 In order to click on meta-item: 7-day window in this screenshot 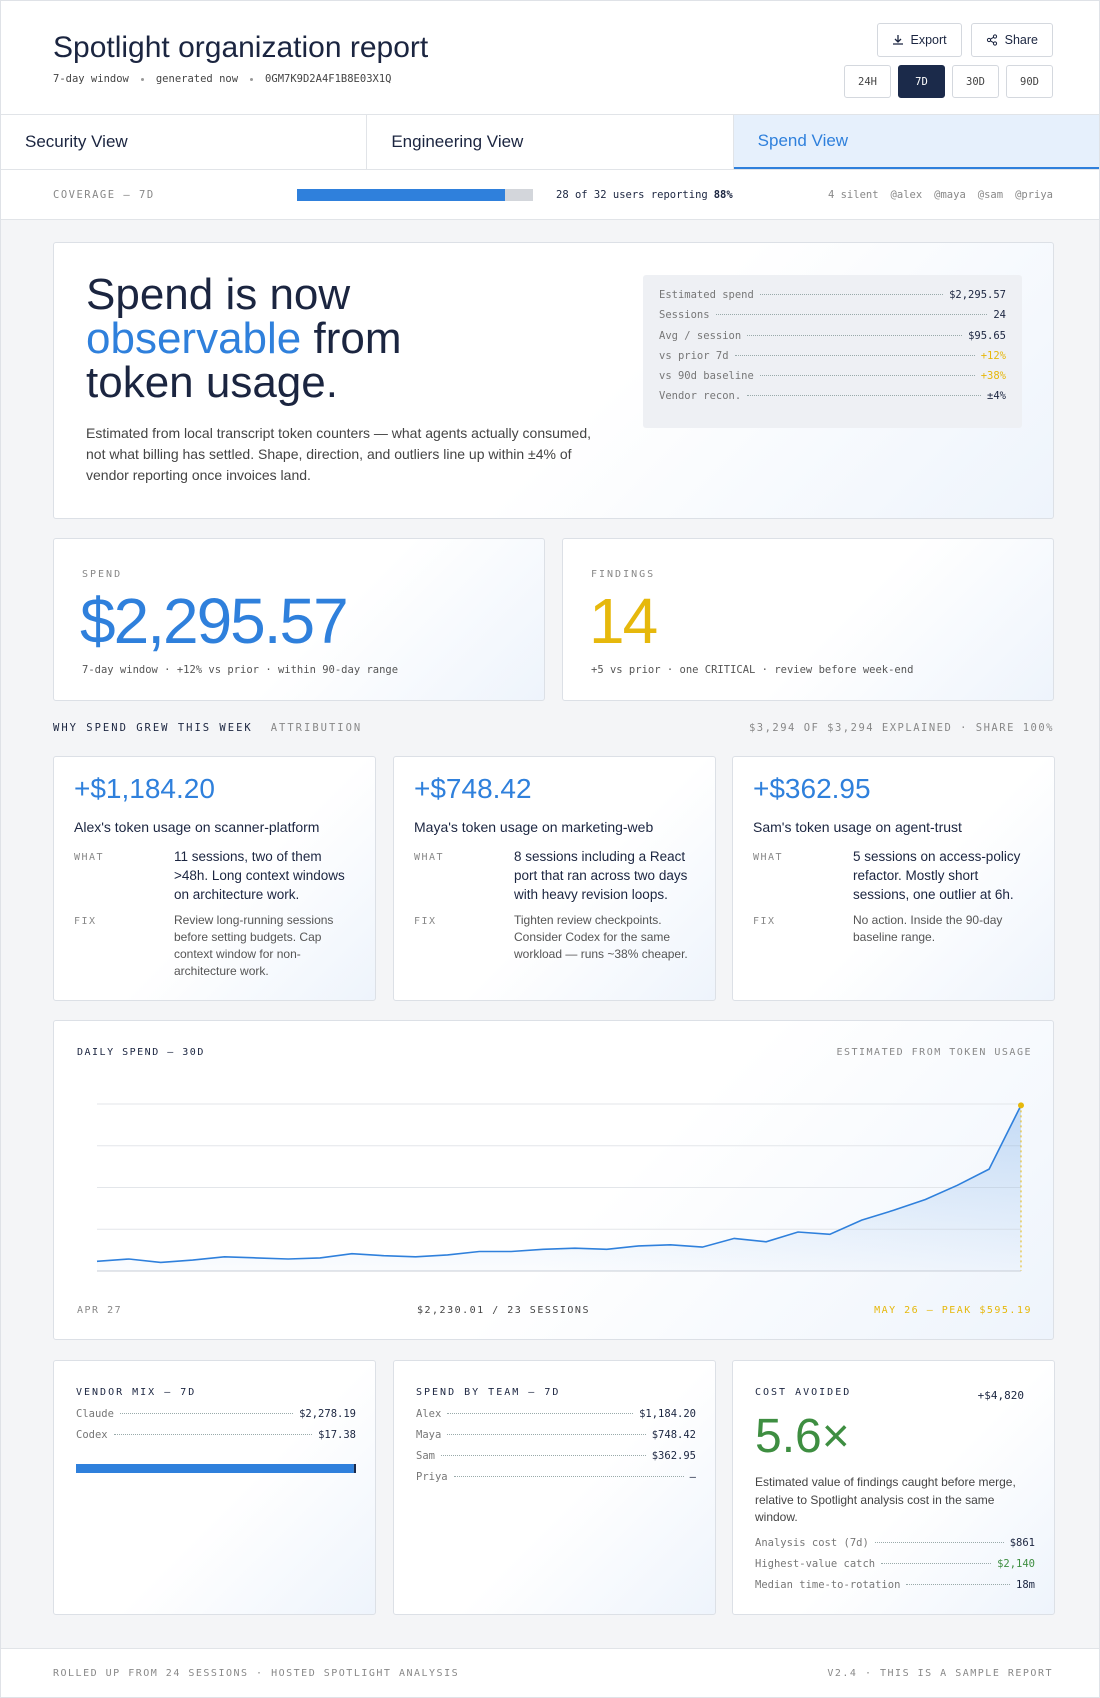, I will do `click(91, 79)`.